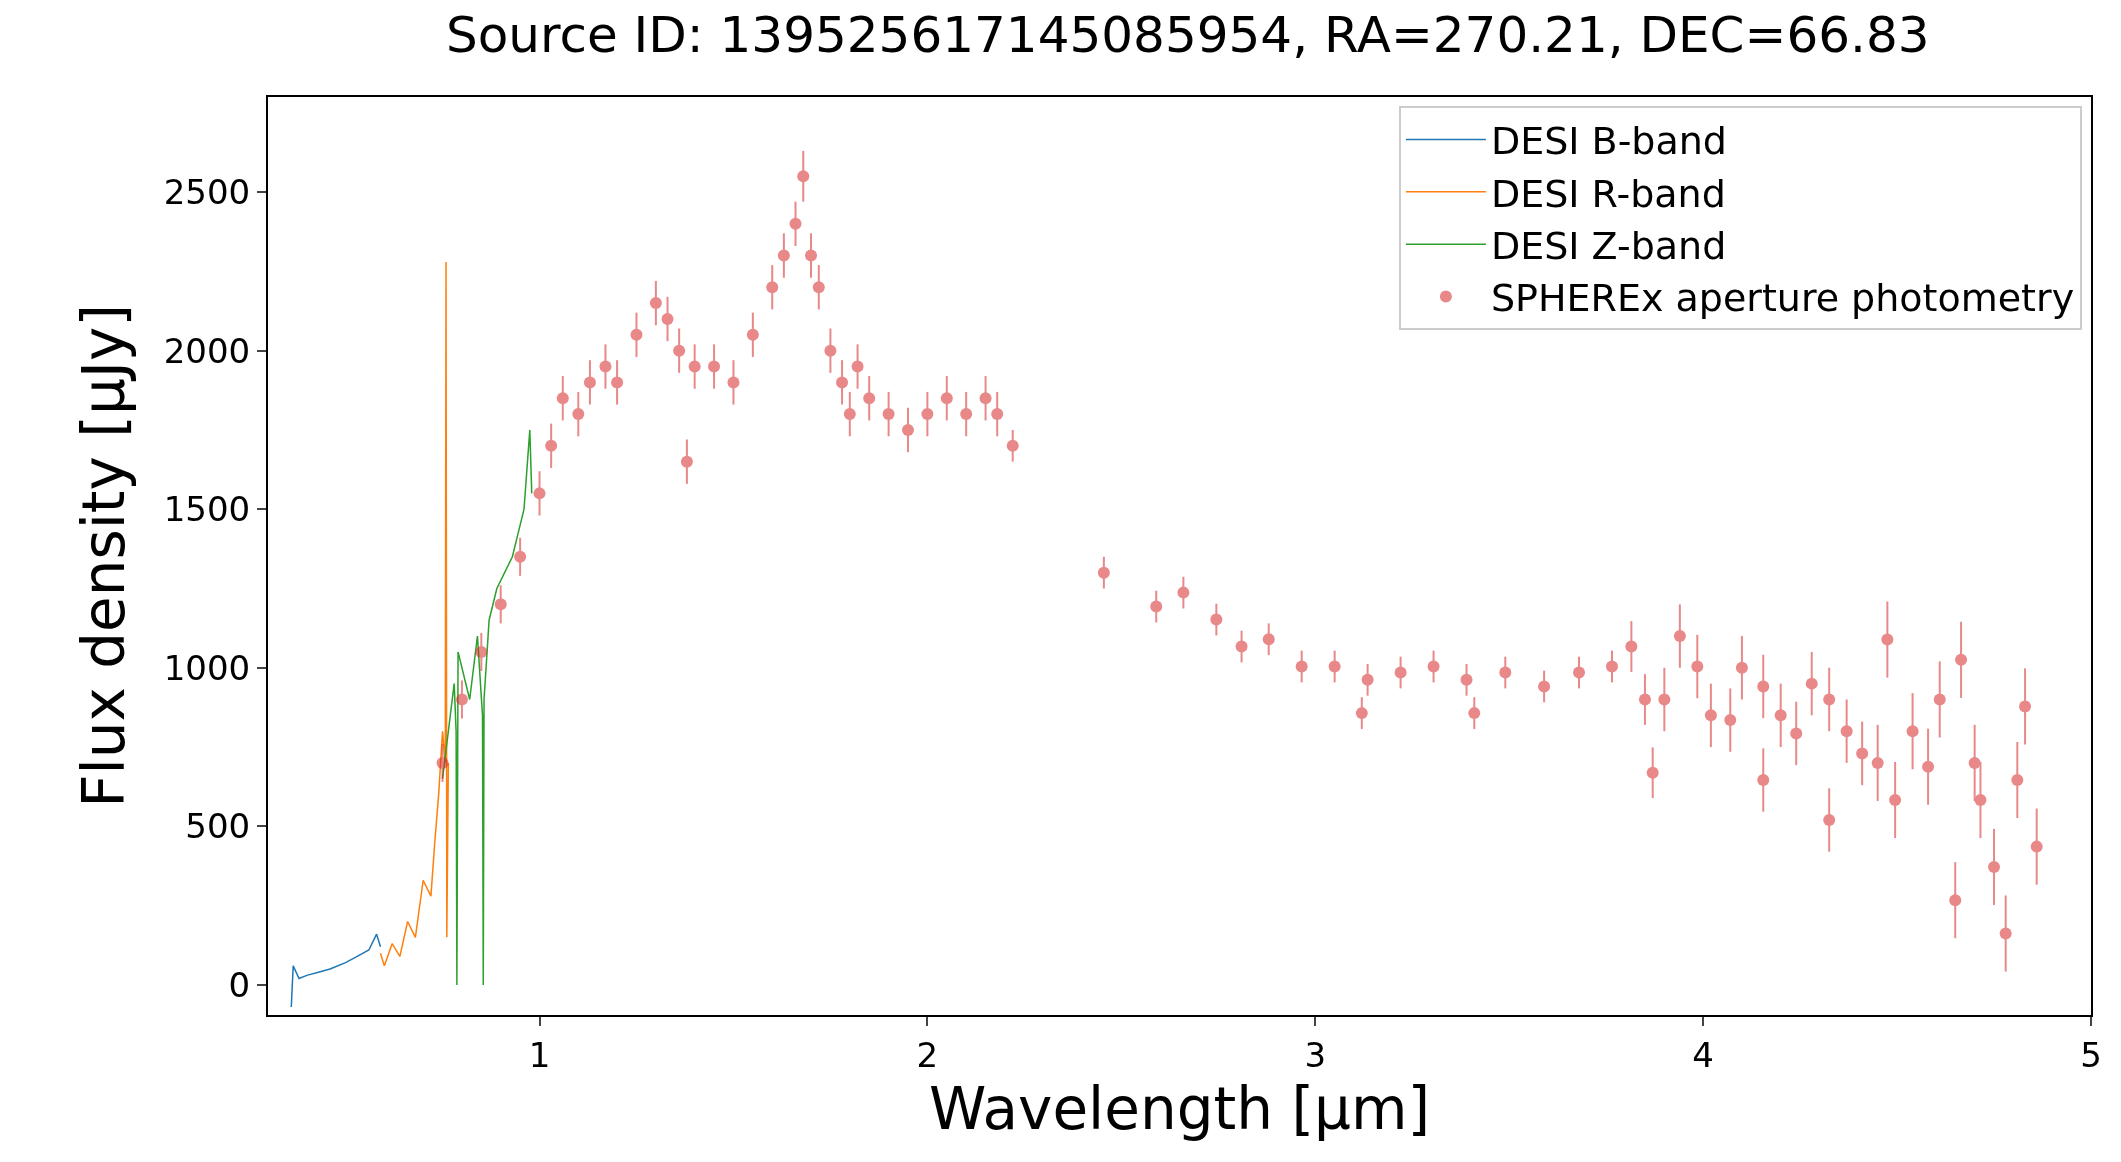  What do you see at coordinates (1703, 1054) in the screenshot?
I see `x-tick-label: 4` at bounding box center [1703, 1054].